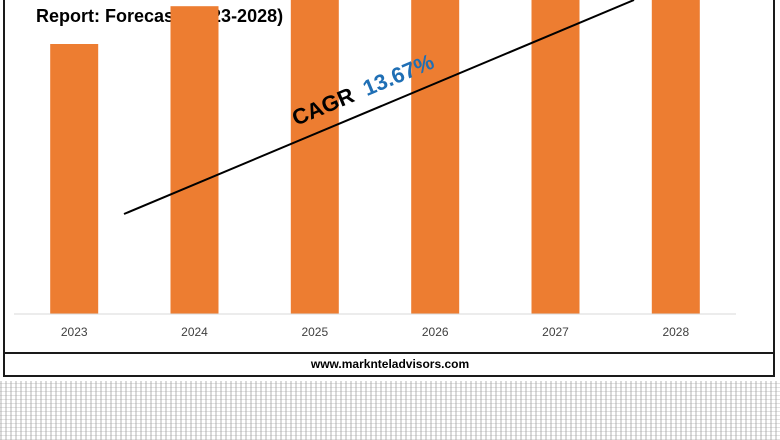 The image size is (780, 440). I want to click on footer-source-url: www.marknteladvisors.com, so click(390, 364).